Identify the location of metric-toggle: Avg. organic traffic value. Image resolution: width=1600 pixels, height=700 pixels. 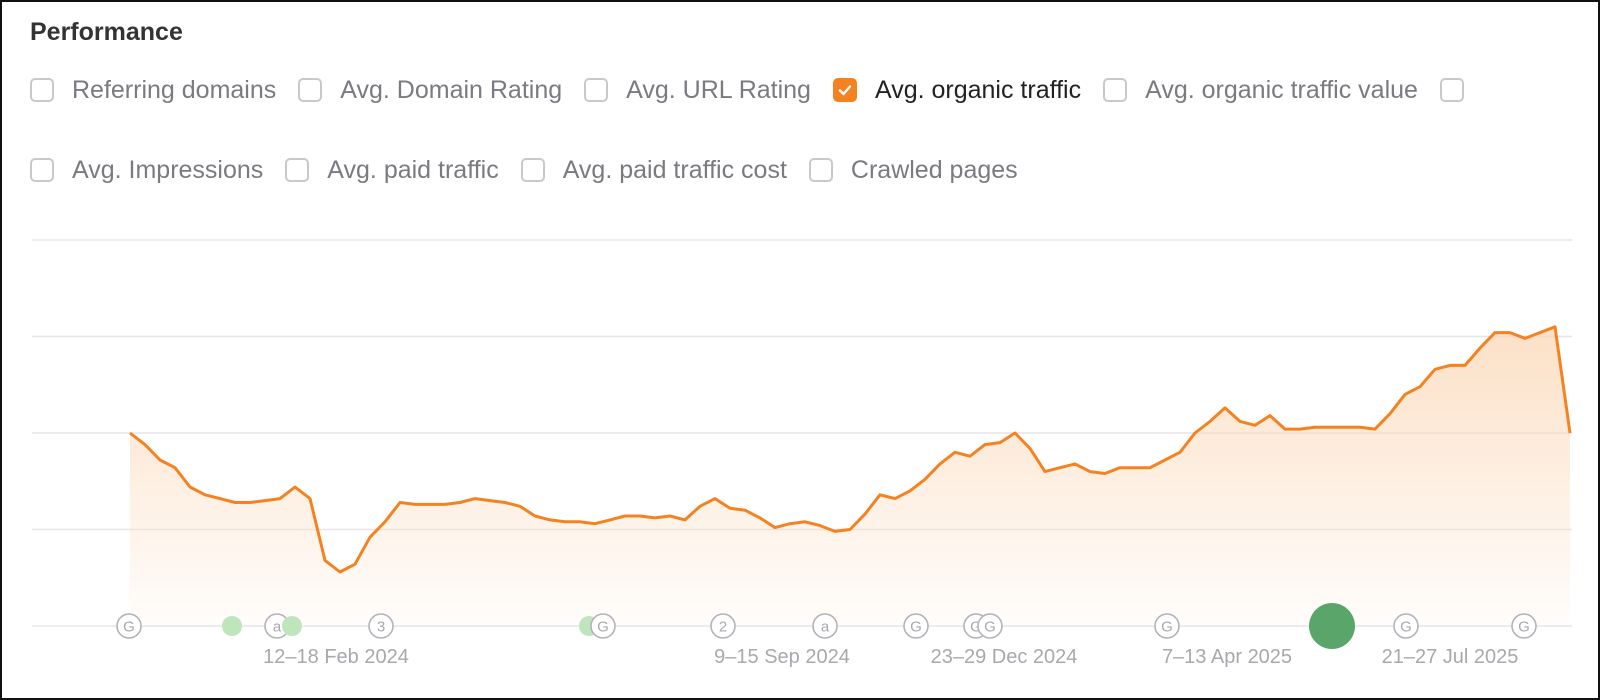
(1260, 90).